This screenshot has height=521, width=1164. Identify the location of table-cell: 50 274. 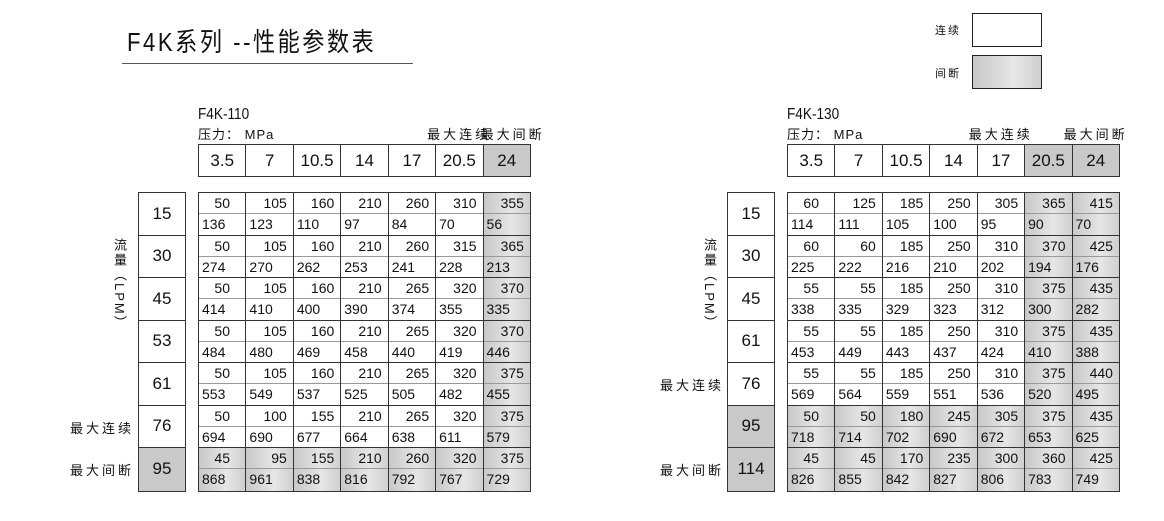
(223, 256).